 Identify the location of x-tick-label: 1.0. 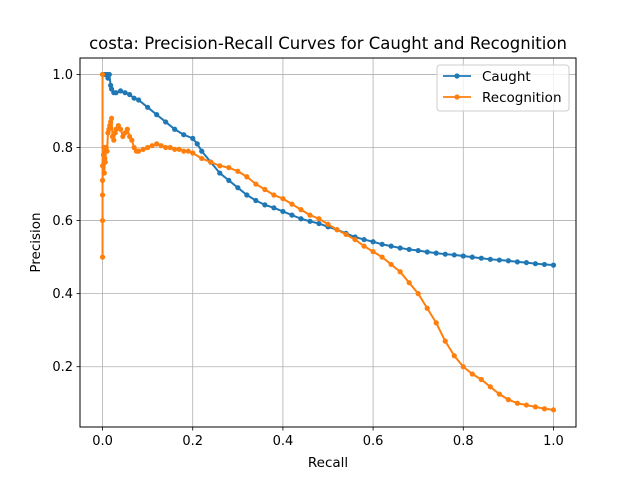
(553, 441).